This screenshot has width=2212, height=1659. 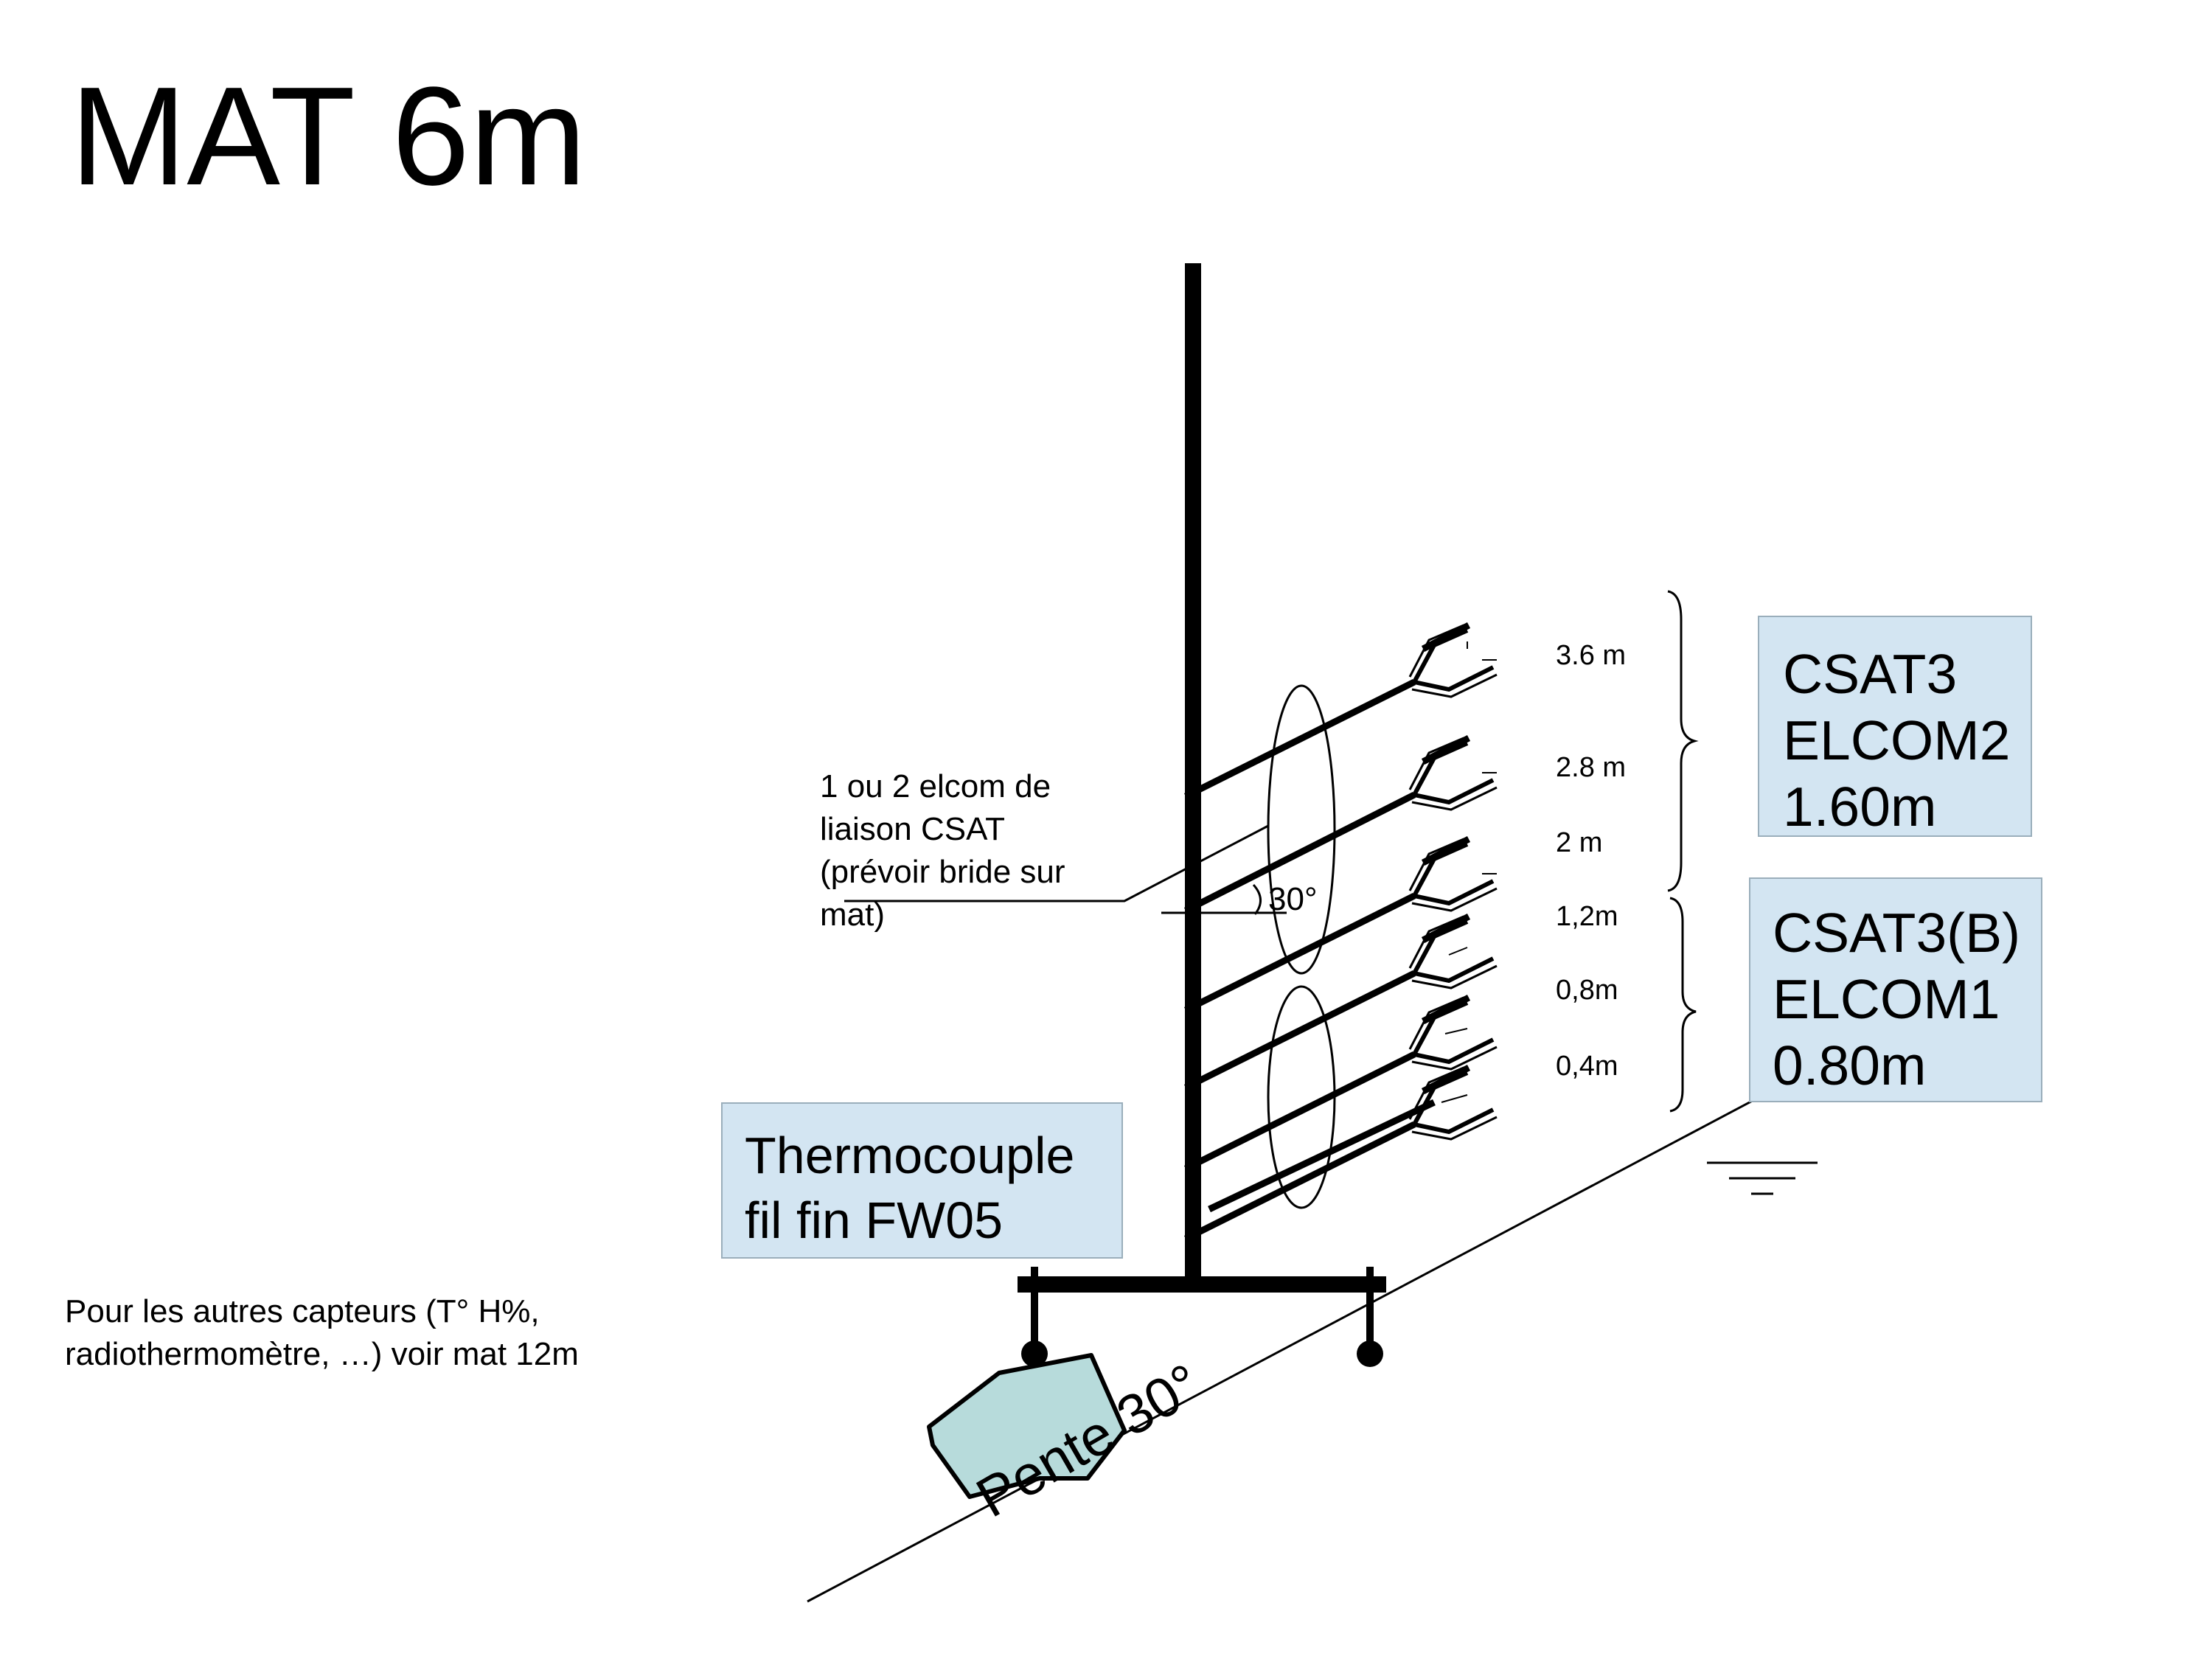 I want to click on thermocouple-box: Thermocouple fil fin FW05, so click(x=922, y=1180).